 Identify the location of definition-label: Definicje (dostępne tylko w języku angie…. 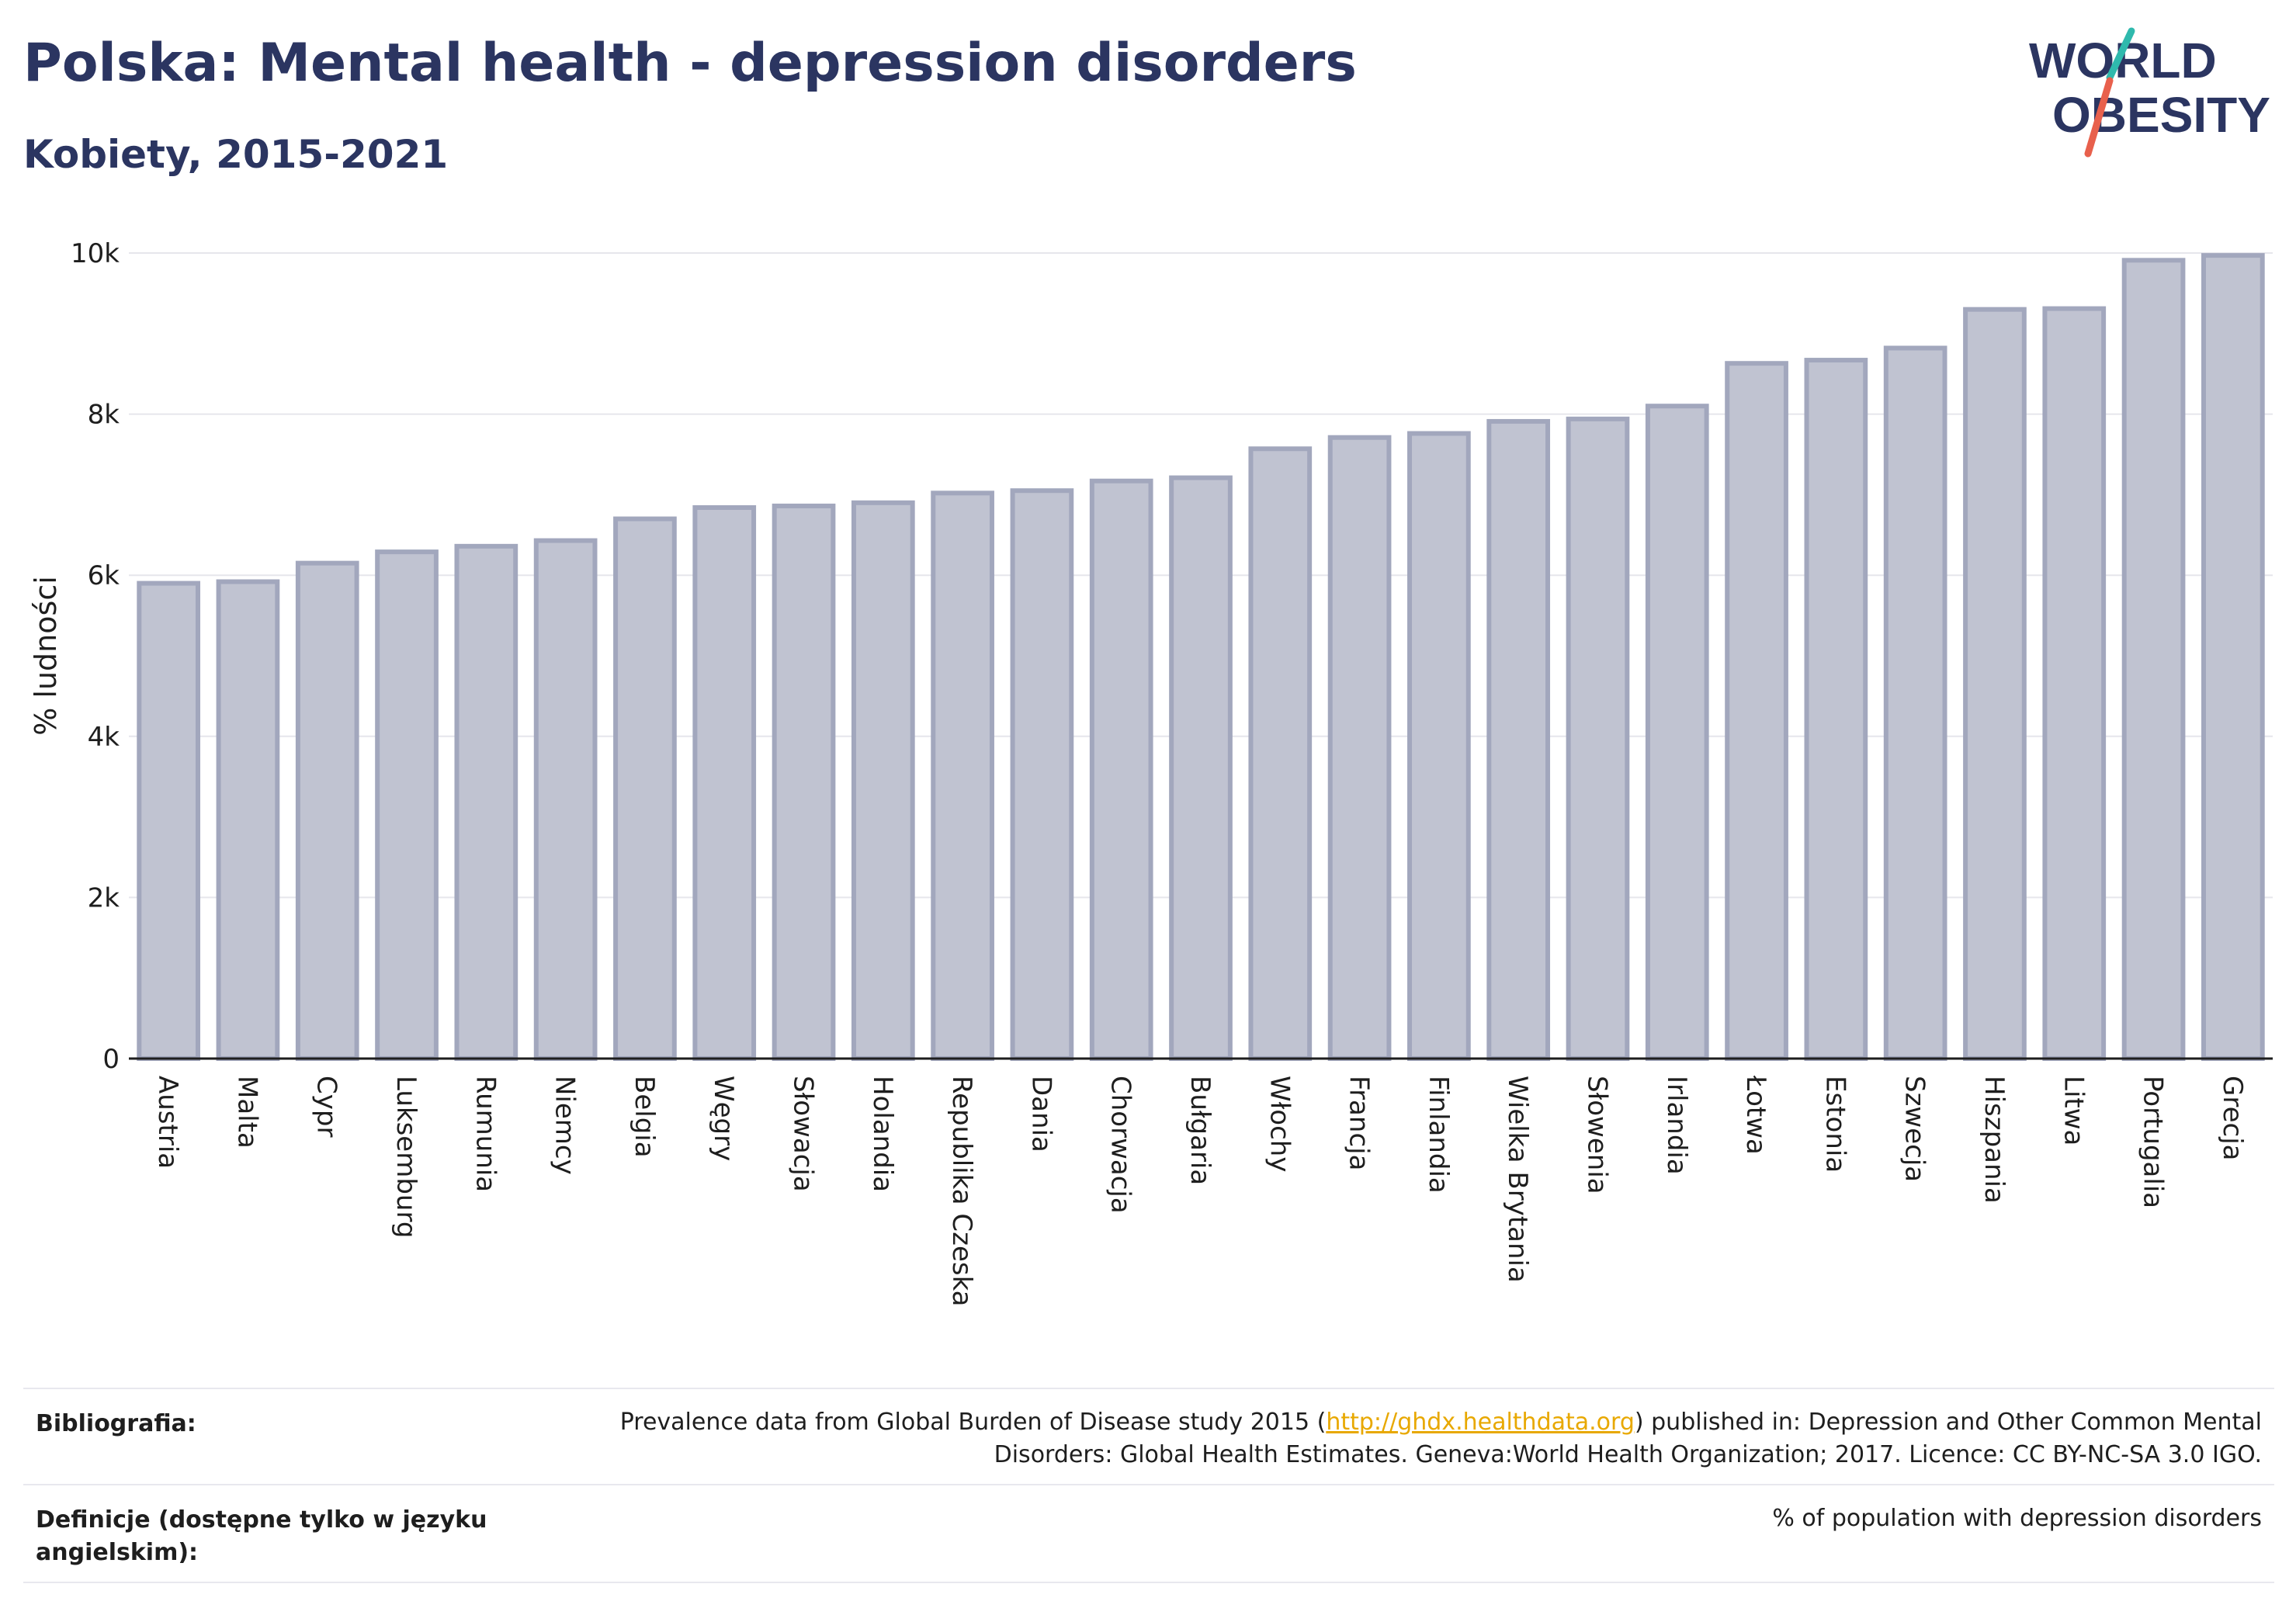
(261, 1536).